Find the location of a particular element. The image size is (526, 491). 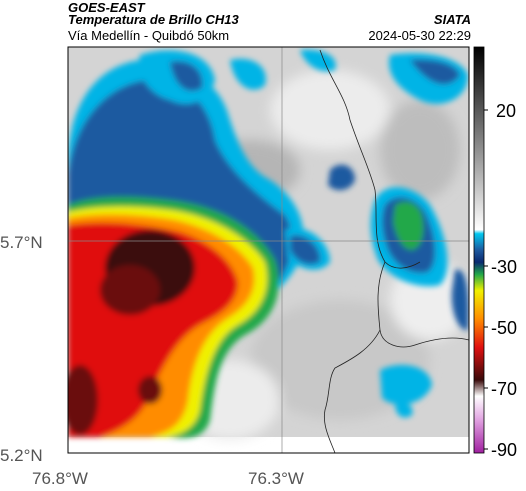

region-label: Vía Medellín - Quibdó 50km is located at coordinates (149, 35).